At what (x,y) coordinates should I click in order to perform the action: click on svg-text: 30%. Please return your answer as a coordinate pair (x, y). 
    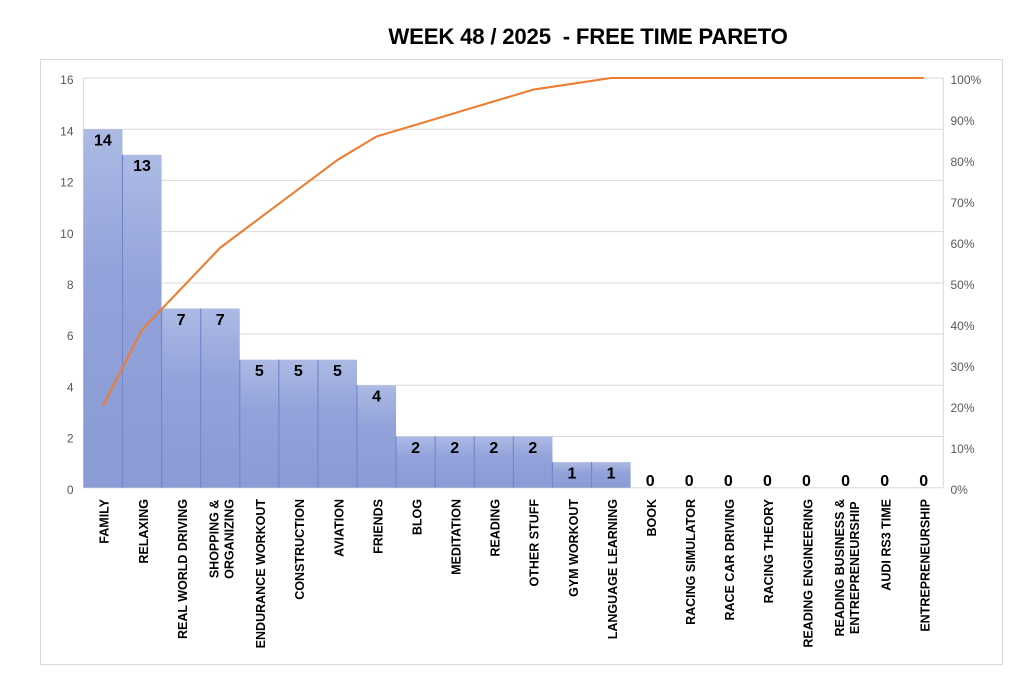
    Looking at the image, I should click on (963, 367).